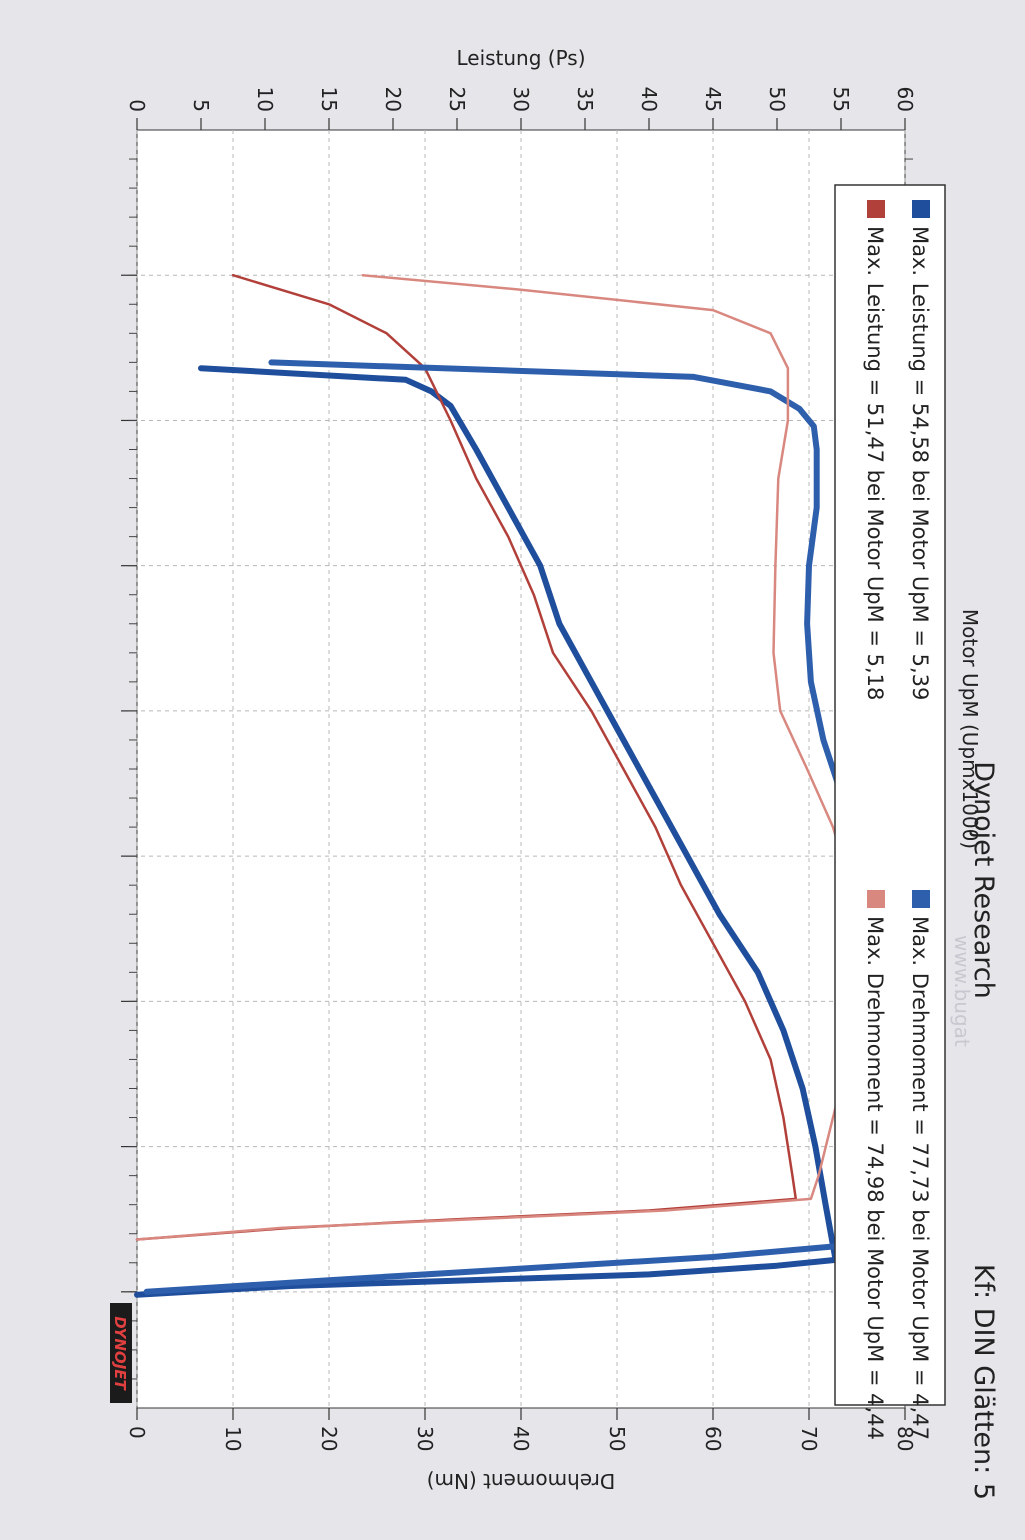 This screenshot has height=1540, width=1025. What do you see at coordinates (617, 1438) in the screenshot?
I see `y-right-tick-label-6: 50` at bounding box center [617, 1438].